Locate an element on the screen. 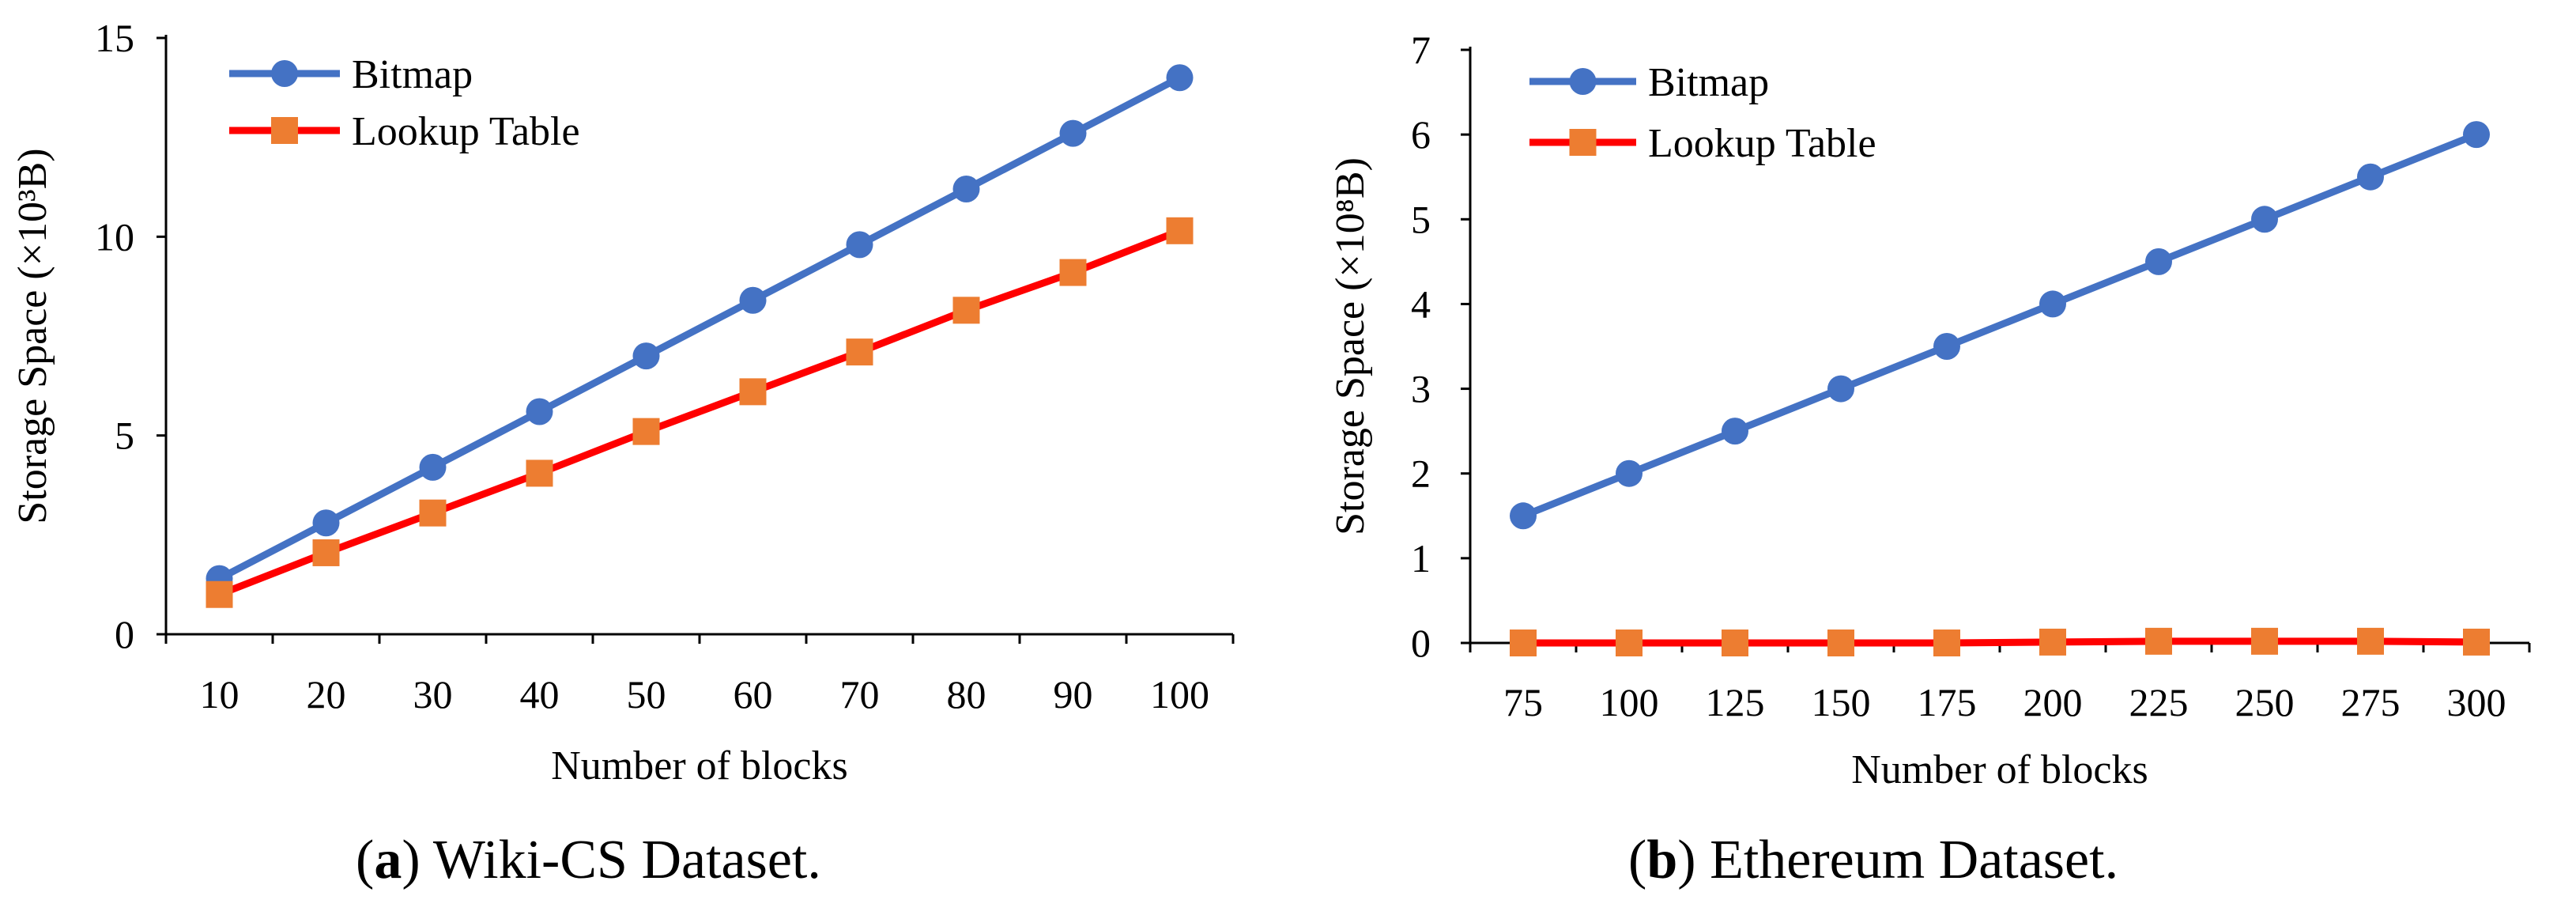 The image size is (2576, 915). x-tick-label: 225 is located at coordinates (2159, 702).